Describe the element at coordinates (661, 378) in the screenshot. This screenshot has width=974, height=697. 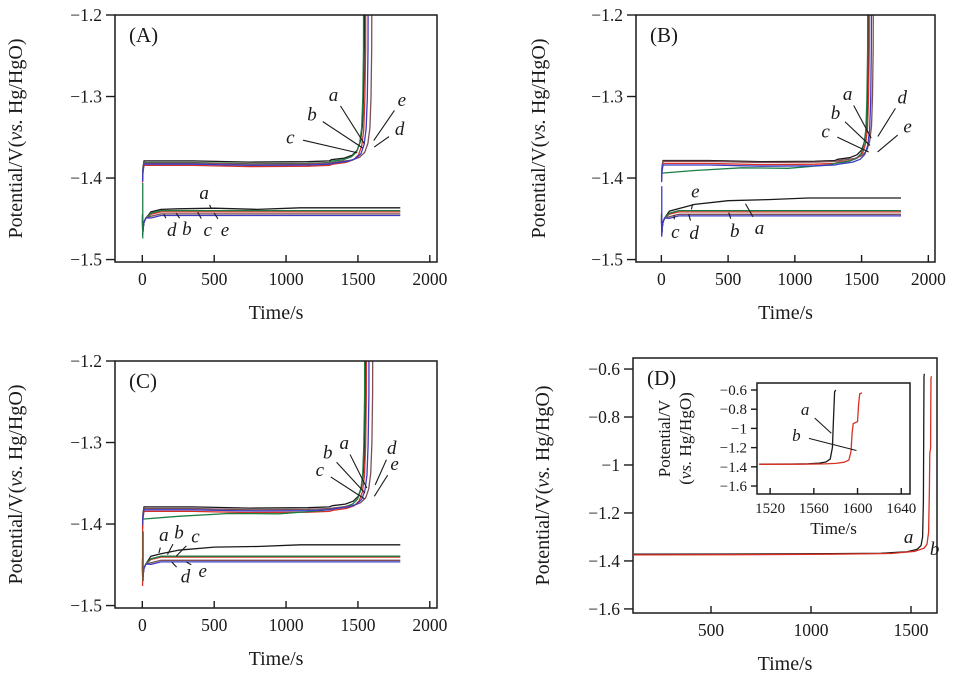
I see `panel-tag: (D)` at that location.